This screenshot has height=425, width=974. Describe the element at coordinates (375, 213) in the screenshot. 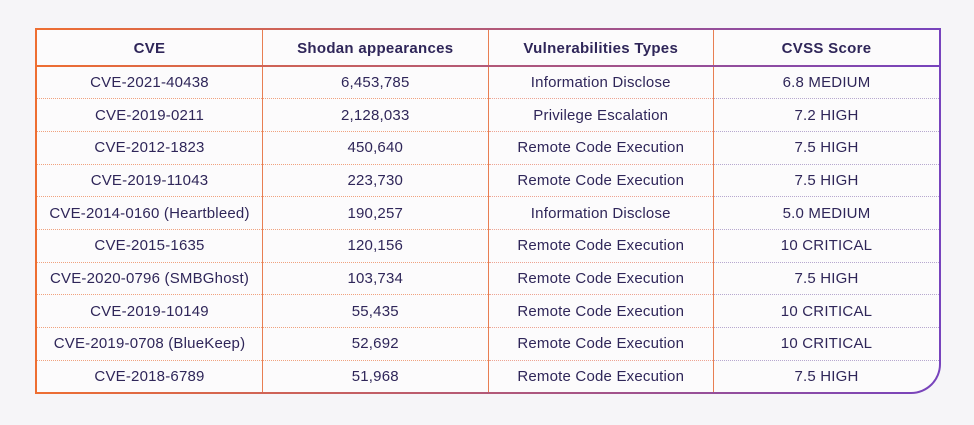

I see `shodan-appearances-cell: 190,257` at that location.